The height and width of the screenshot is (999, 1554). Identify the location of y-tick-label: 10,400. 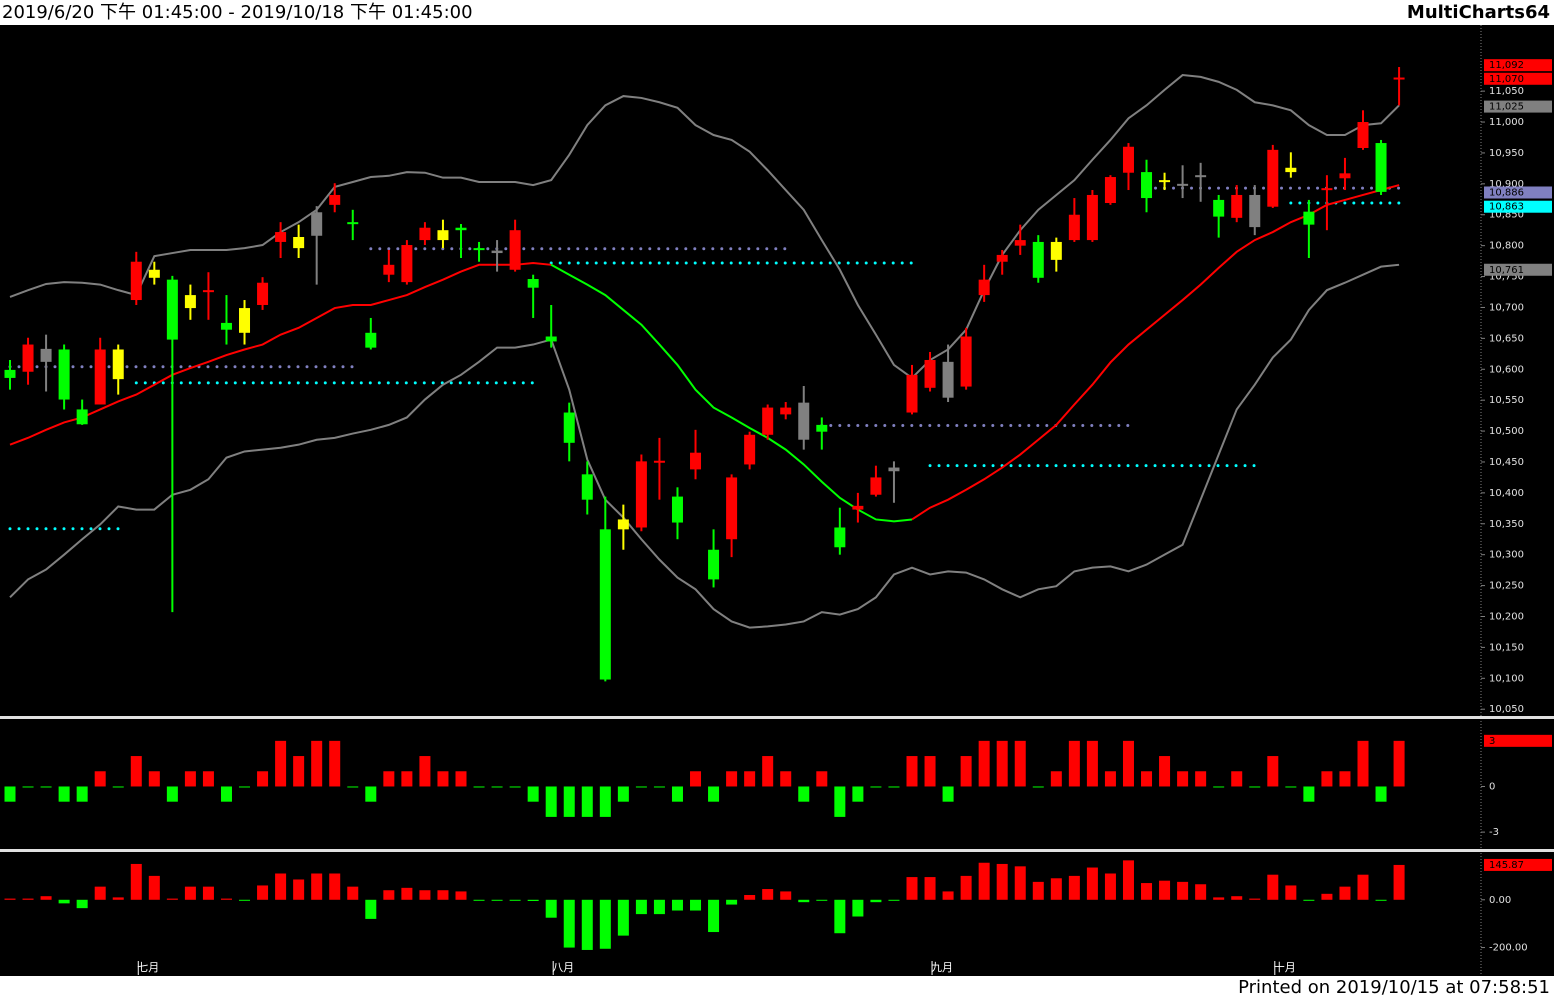
(1506, 493).